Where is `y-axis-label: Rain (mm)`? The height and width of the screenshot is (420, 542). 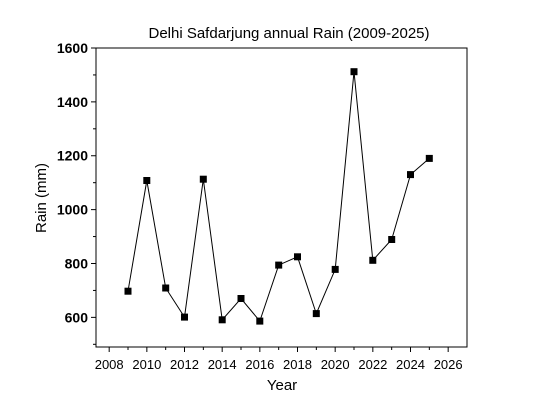
y-axis-label: Rain (mm) is located at coordinates (41, 198).